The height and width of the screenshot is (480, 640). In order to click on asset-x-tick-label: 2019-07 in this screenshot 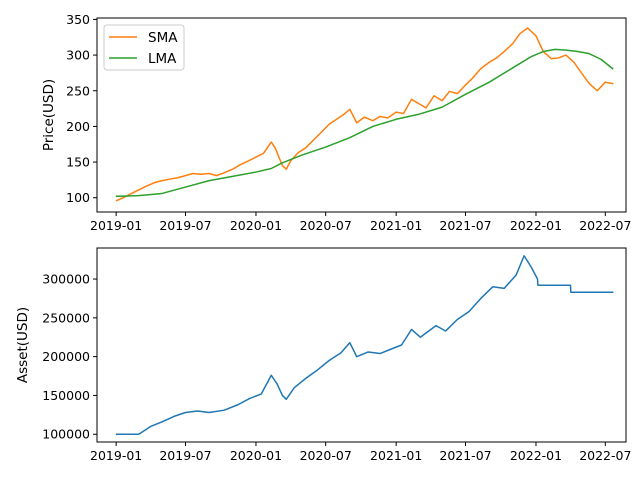, I will do `click(185, 455)`.